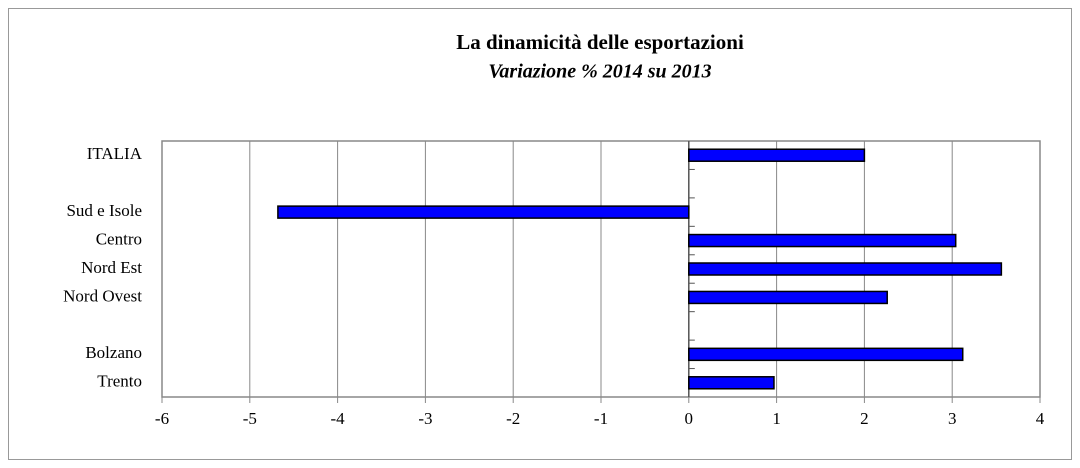  What do you see at coordinates (689, 418) in the screenshot?
I see `x-tick-label: 0` at bounding box center [689, 418].